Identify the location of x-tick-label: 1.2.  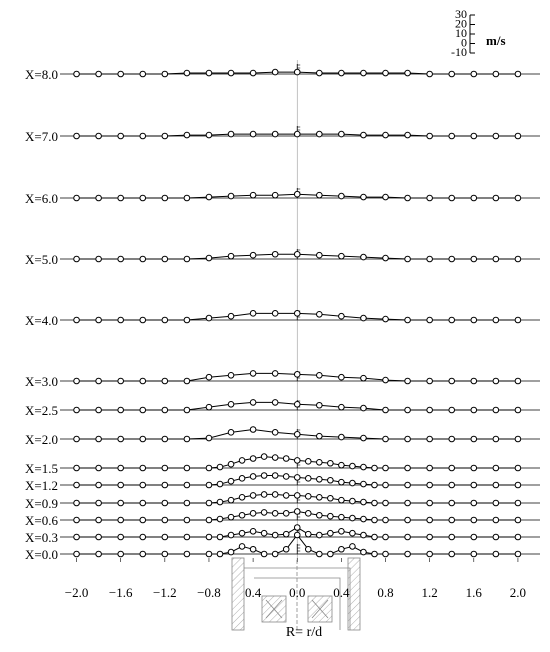
(430, 592).